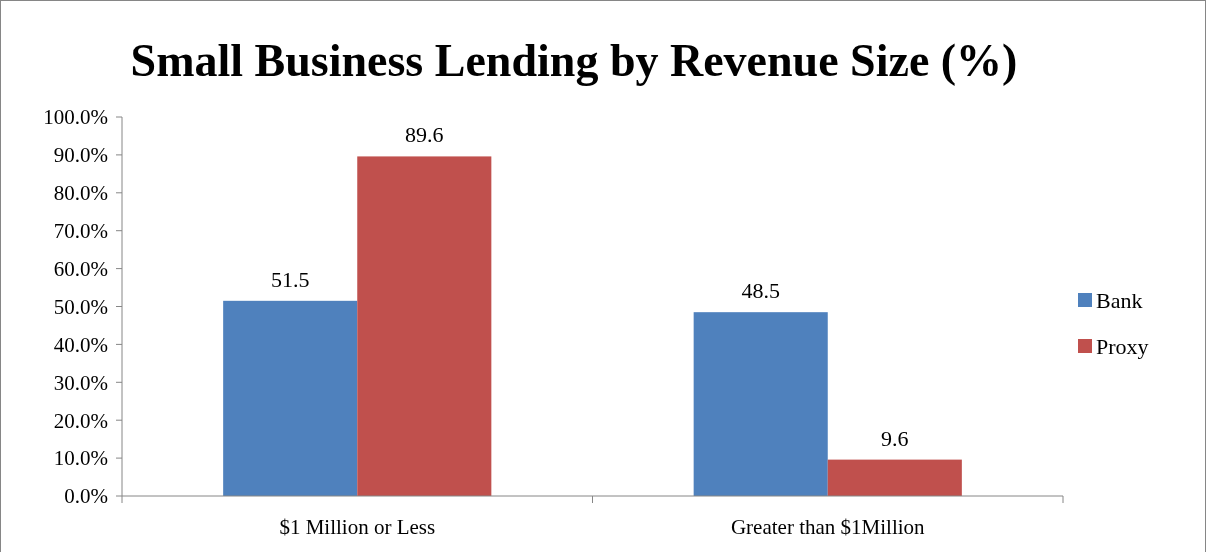 Image resolution: width=1208 pixels, height=552 pixels. I want to click on y-tick-label: 30.0%, so click(80, 382).